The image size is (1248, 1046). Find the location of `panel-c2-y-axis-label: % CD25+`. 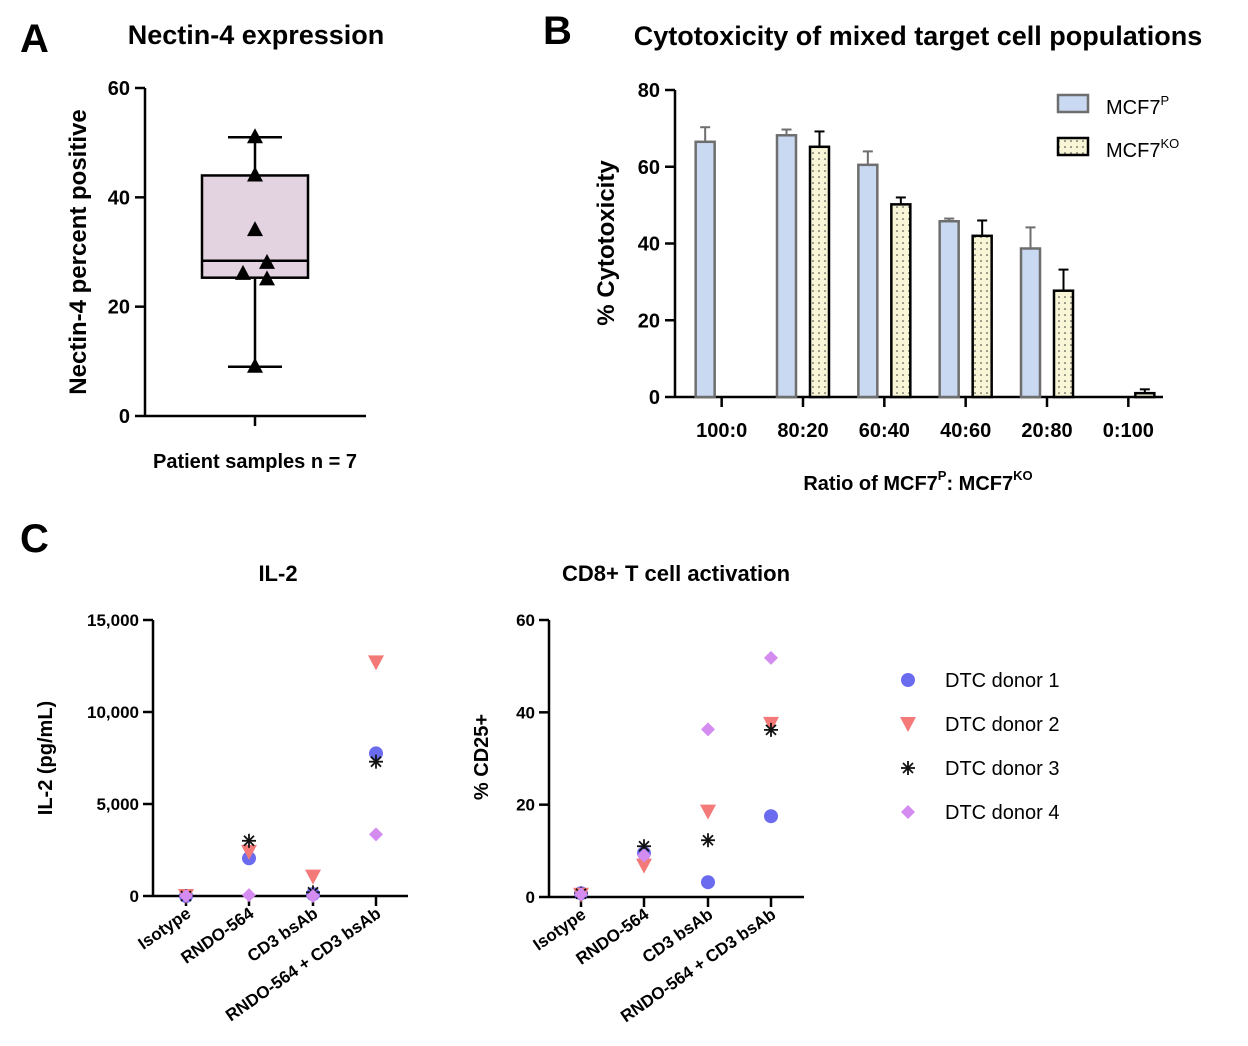

panel-c2-y-axis-label: % CD25+ is located at coordinates (482, 757).